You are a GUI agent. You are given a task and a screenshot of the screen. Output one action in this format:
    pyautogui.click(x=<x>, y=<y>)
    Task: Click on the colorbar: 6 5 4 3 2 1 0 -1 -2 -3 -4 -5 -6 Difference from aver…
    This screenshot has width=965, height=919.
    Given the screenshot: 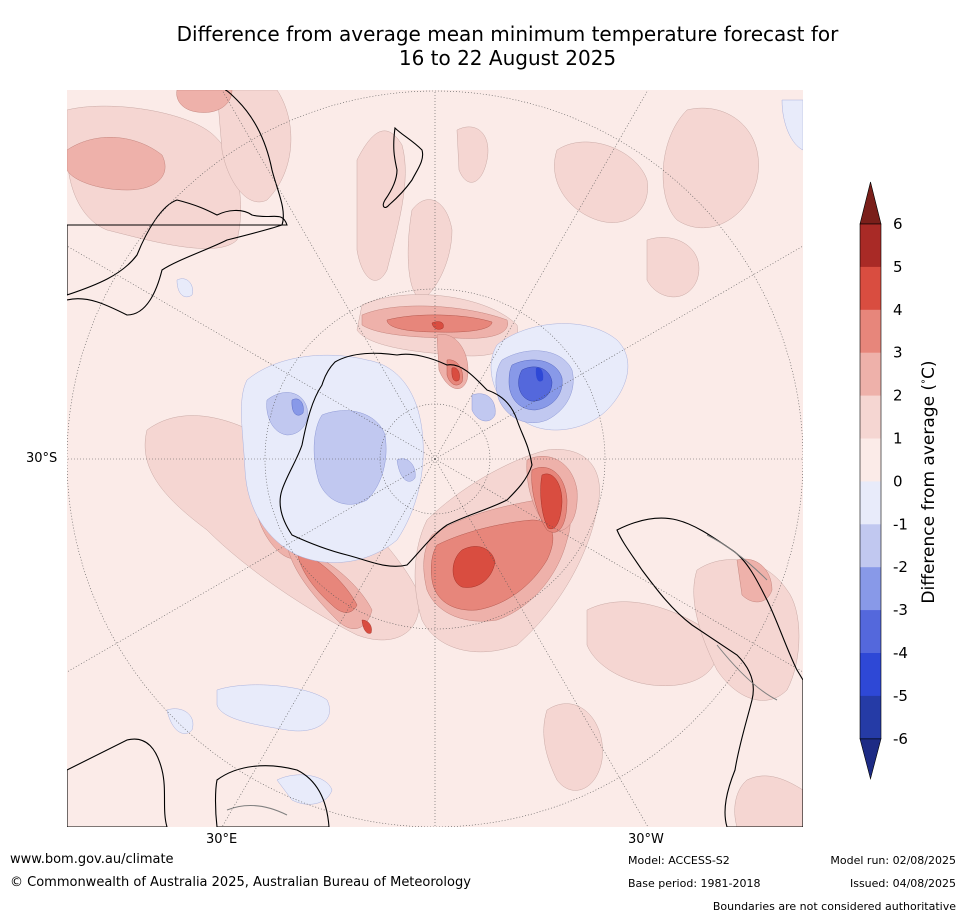 What is the action you would take?
    pyautogui.click(x=899, y=480)
    